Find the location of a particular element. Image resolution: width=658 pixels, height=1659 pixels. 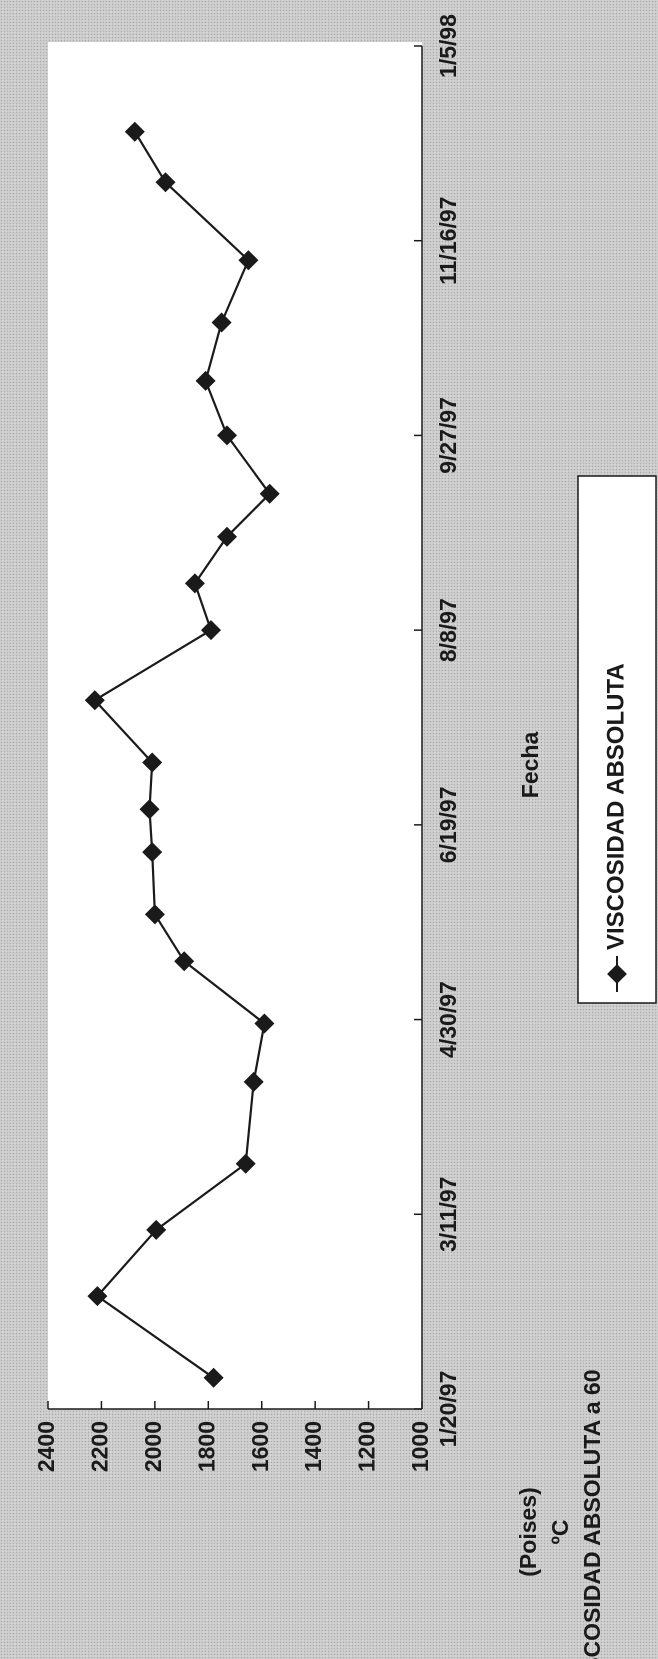

x-tick-label: 1/5/98 is located at coordinates (448, 46).